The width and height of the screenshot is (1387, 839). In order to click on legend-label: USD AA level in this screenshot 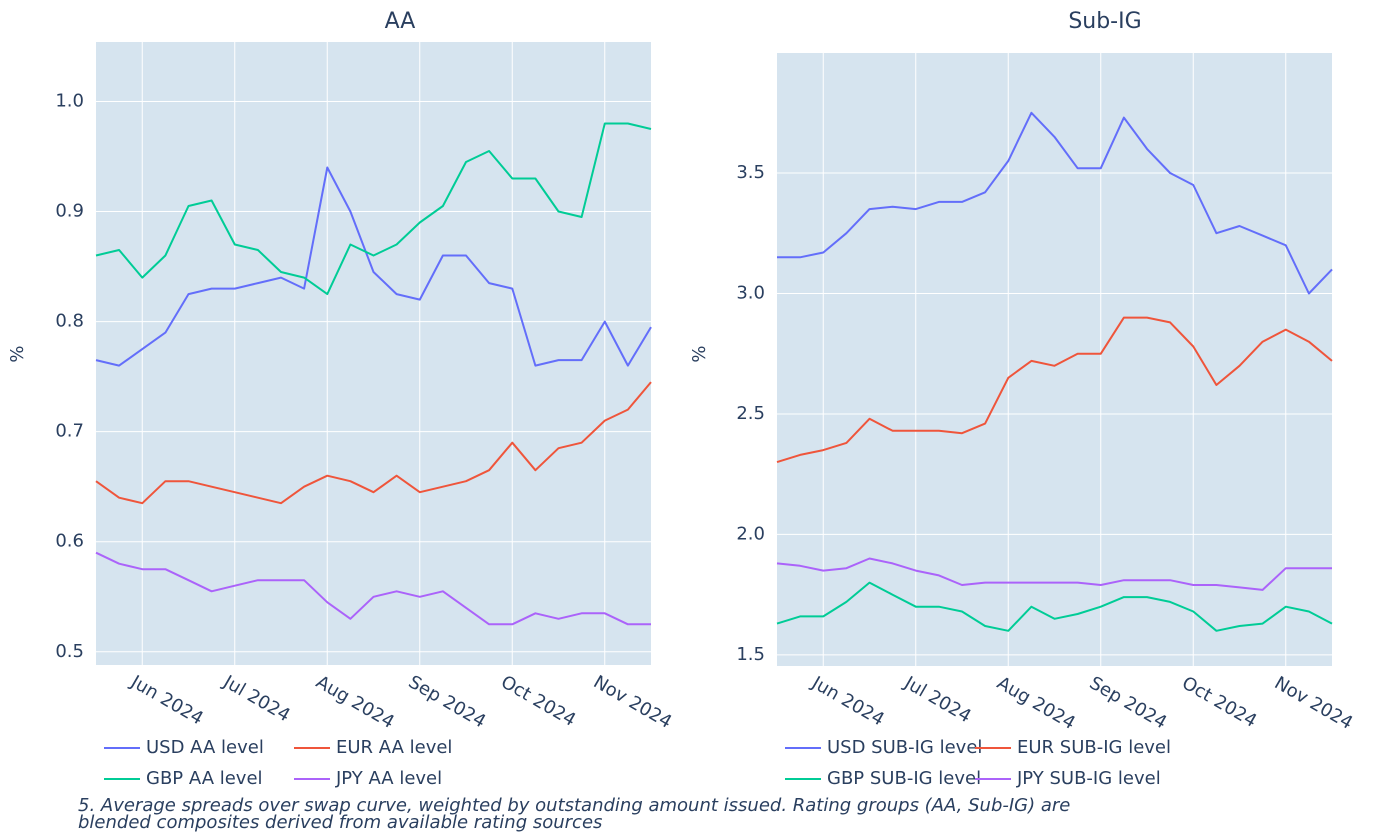, I will do `click(205, 747)`.